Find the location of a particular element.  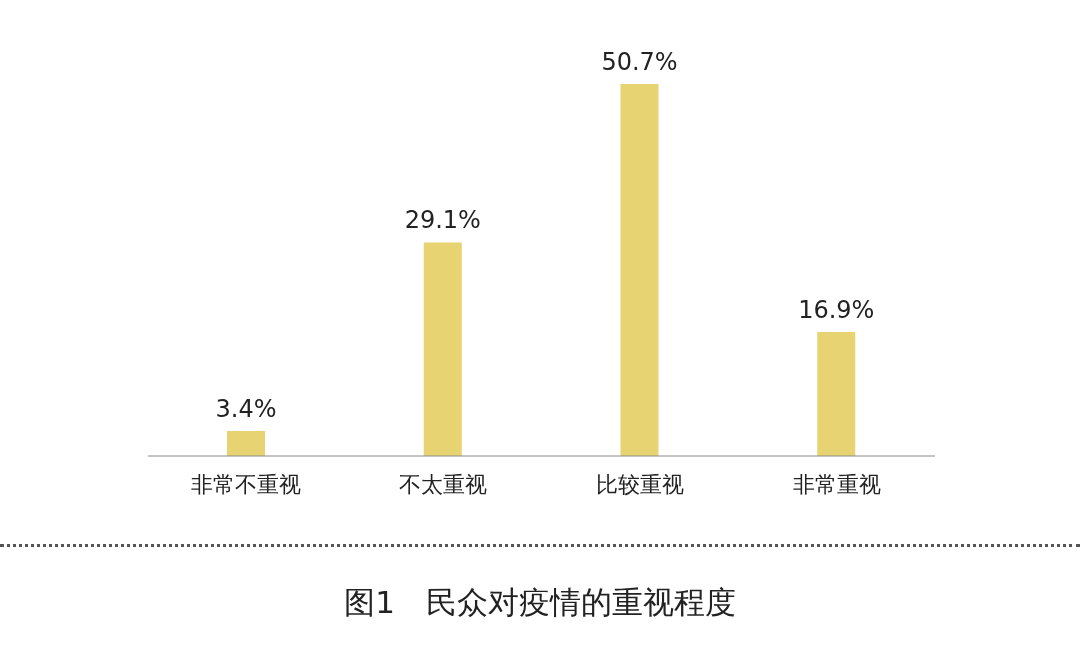

x-tick-label: 非常重视 is located at coordinates (836, 484).